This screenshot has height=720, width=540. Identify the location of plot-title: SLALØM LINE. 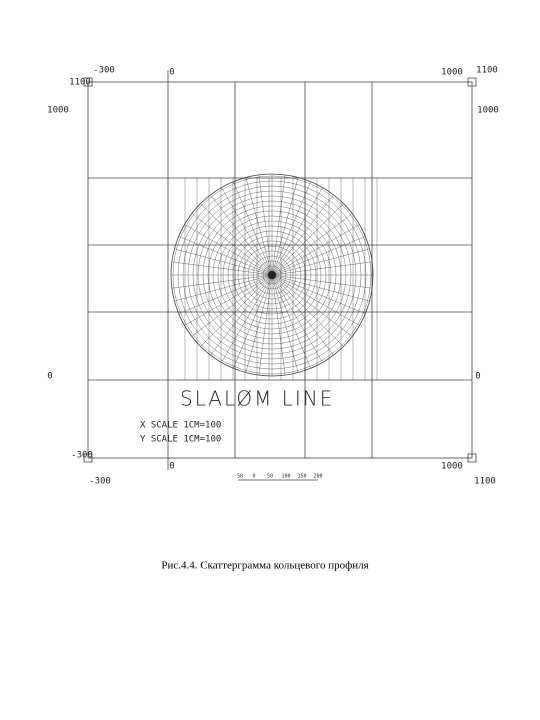
(257, 399).